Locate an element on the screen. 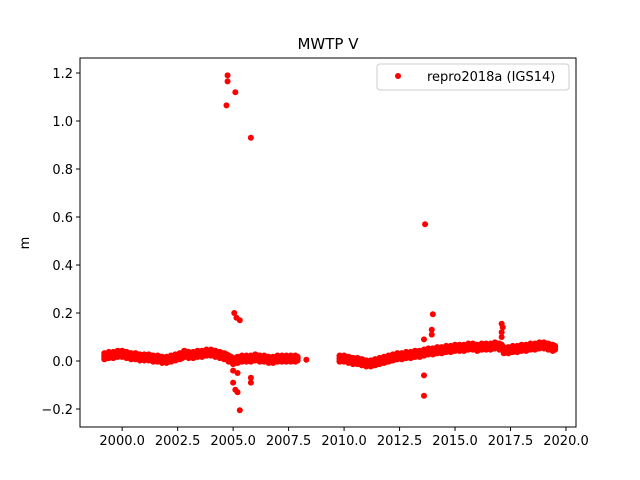  legend: repro2018a (IGS14) is located at coordinates (473, 77).